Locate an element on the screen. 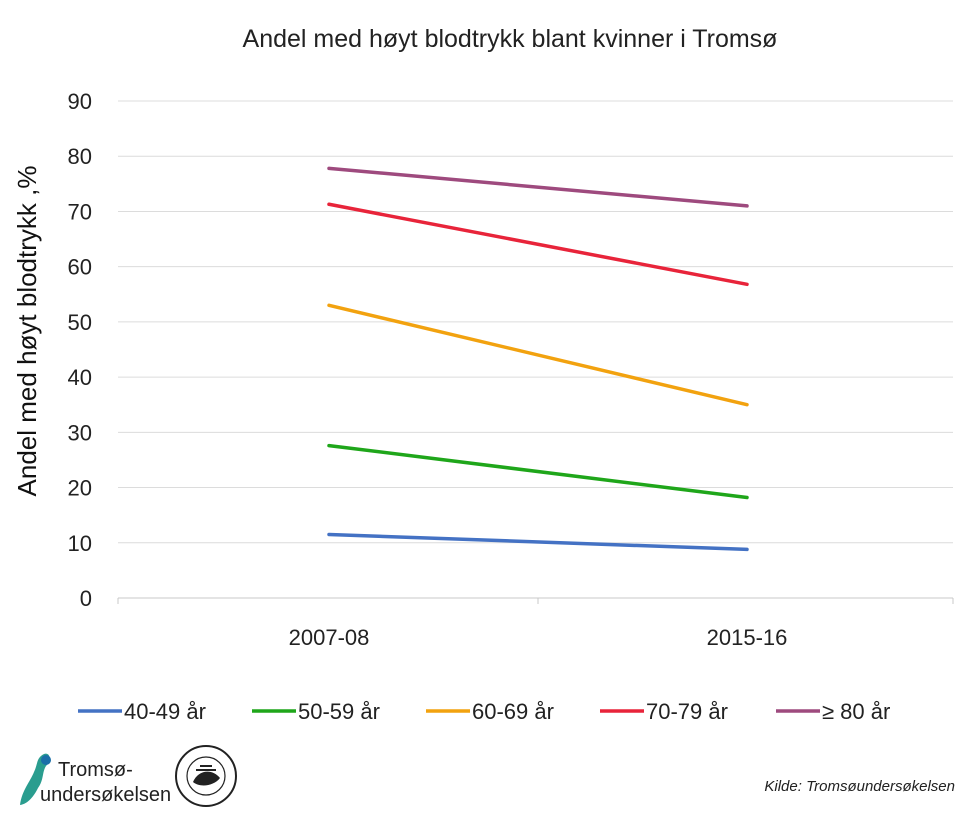 This screenshot has height=818, width=970. y-tick-label: 90 is located at coordinates (80, 101).